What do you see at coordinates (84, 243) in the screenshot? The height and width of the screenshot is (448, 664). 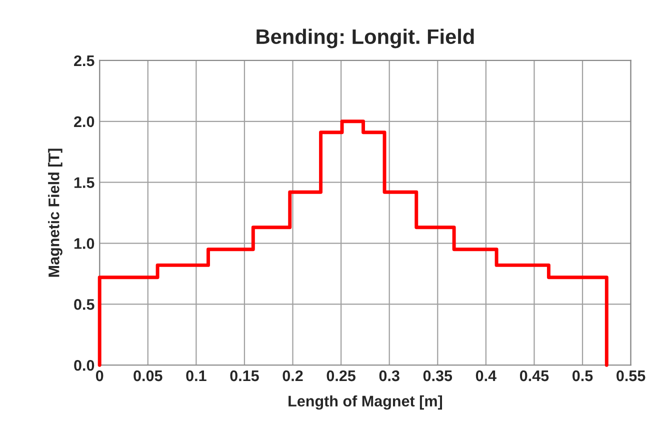 I see `y-tick-label: 1.0` at bounding box center [84, 243].